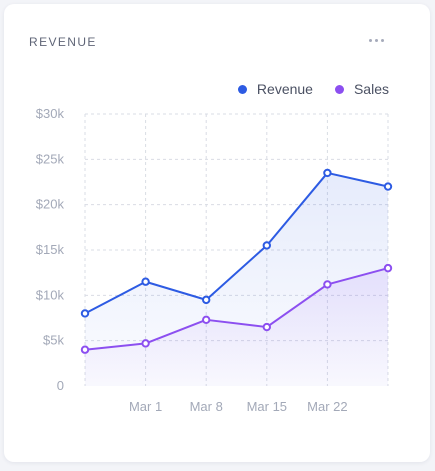 This screenshot has width=435, height=471. Describe the element at coordinates (60, 385) in the screenshot. I see `y-tick-label: 0` at that location.